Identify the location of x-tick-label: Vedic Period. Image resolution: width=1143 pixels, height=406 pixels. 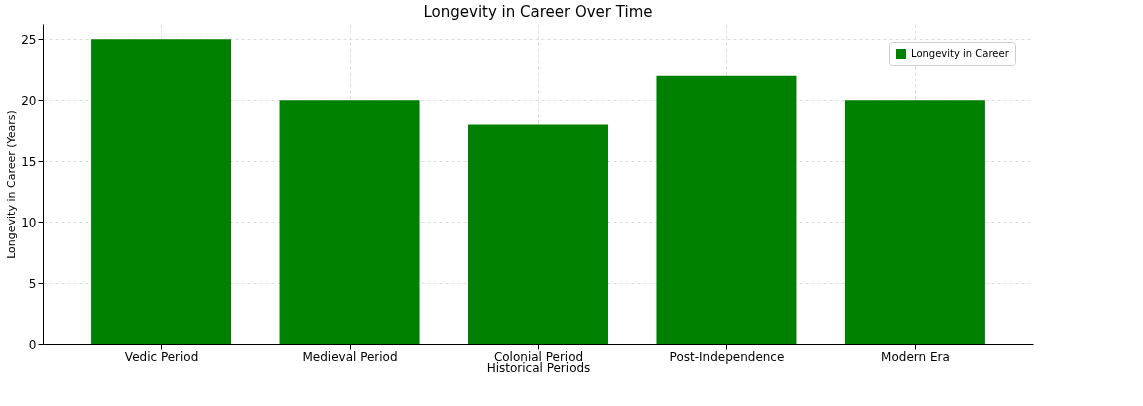
(161, 356).